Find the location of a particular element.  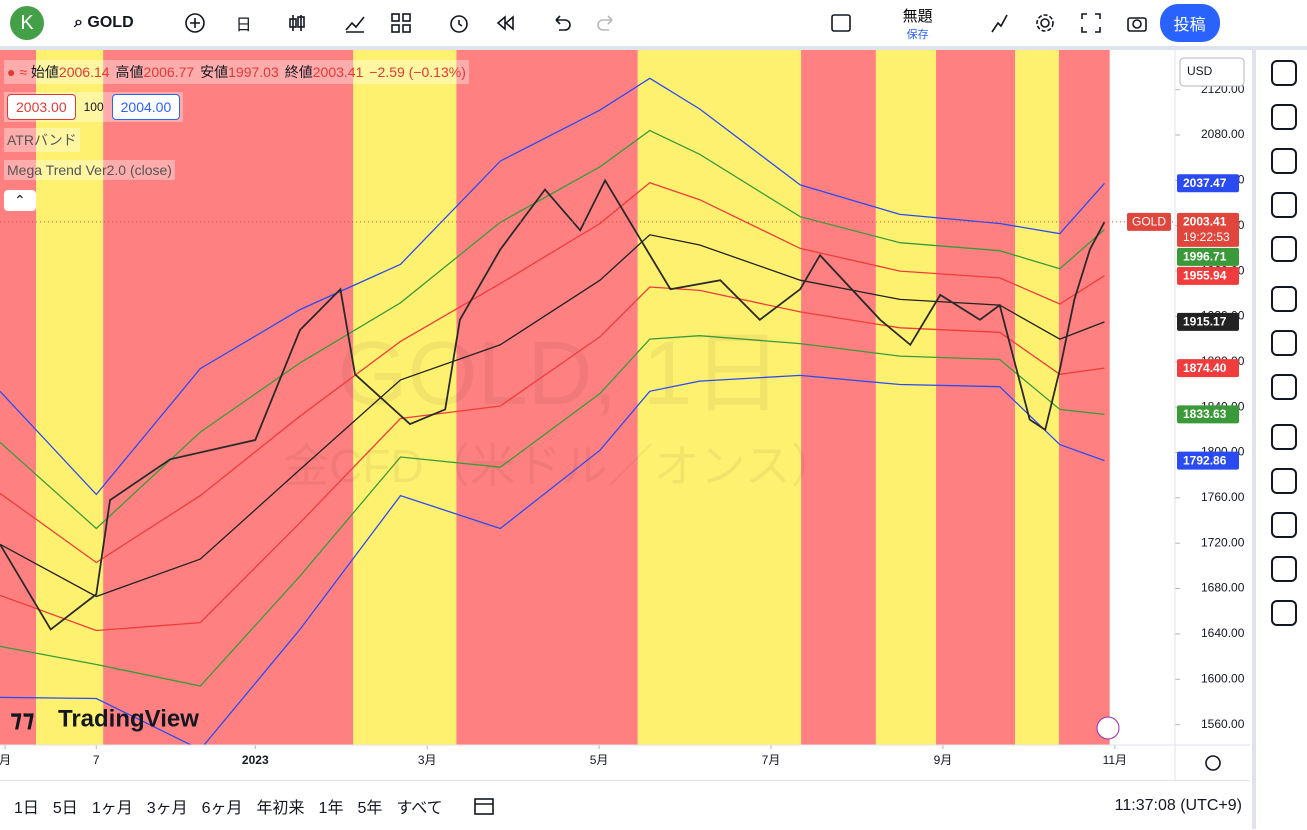

ohlc-value: 2006.77 is located at coordinates (169, 72).